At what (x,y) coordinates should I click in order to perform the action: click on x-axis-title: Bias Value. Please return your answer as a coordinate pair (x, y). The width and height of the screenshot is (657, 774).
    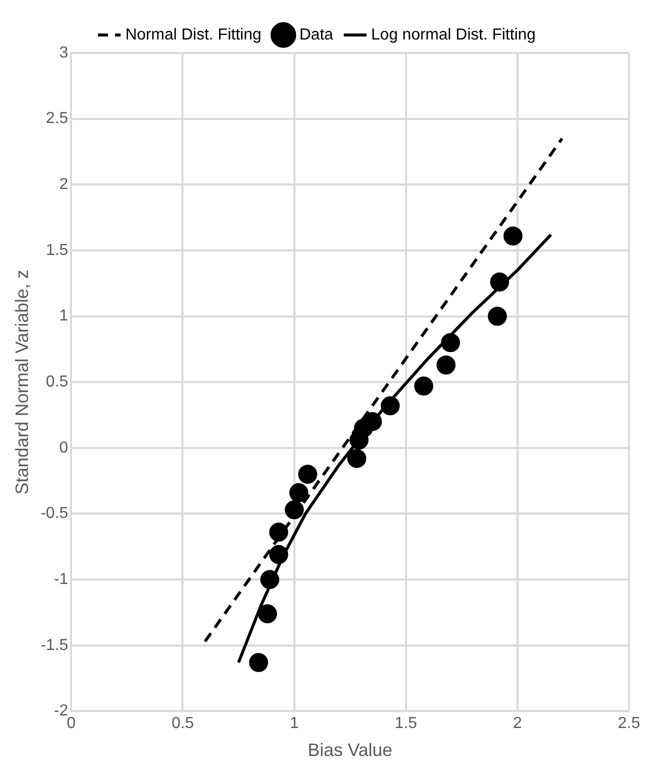
    Looking at the image, I should click on (350, 750).